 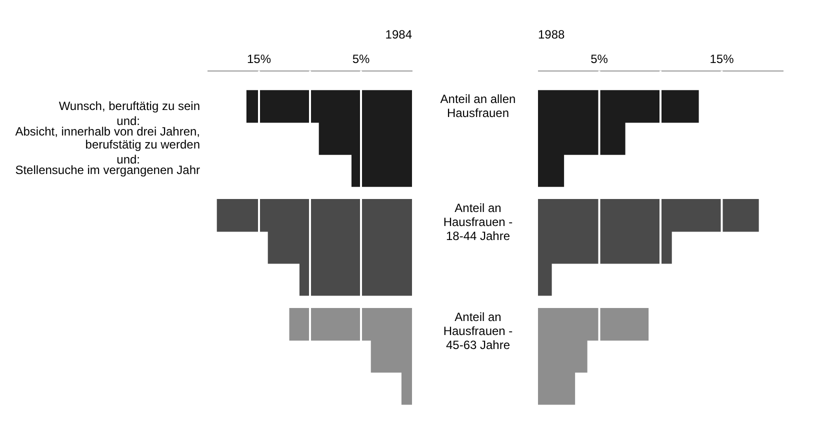 I want to click on text: Anteil an Hausfrauen - 45-63 Jahre, so click(x=478, y=331).